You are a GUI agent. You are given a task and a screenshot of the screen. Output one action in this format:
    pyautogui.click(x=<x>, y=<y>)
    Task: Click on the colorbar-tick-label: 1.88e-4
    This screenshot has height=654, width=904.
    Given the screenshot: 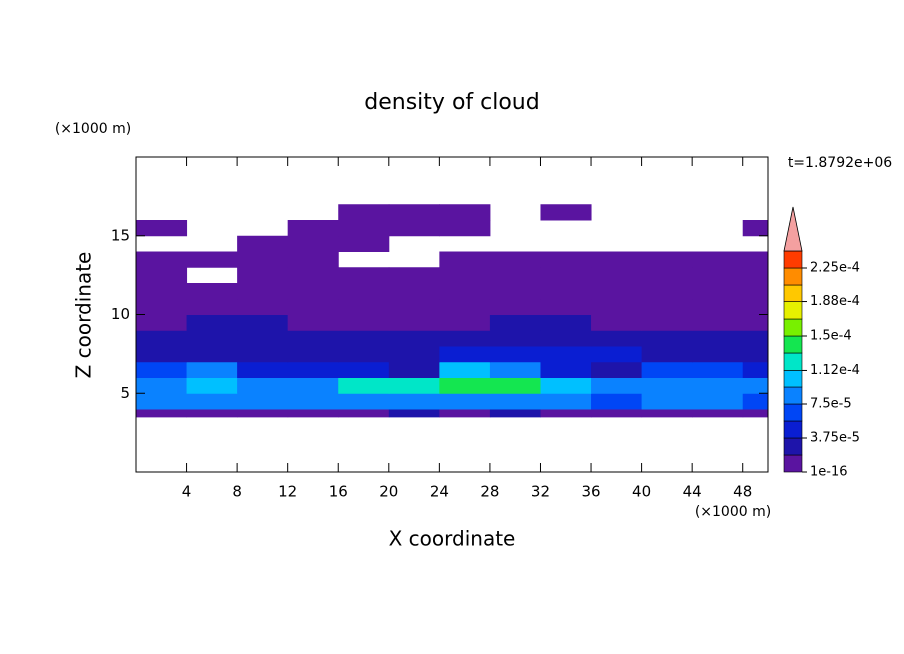 What is the action you would take?
    pyautogui.click(x=835, y=301)
    